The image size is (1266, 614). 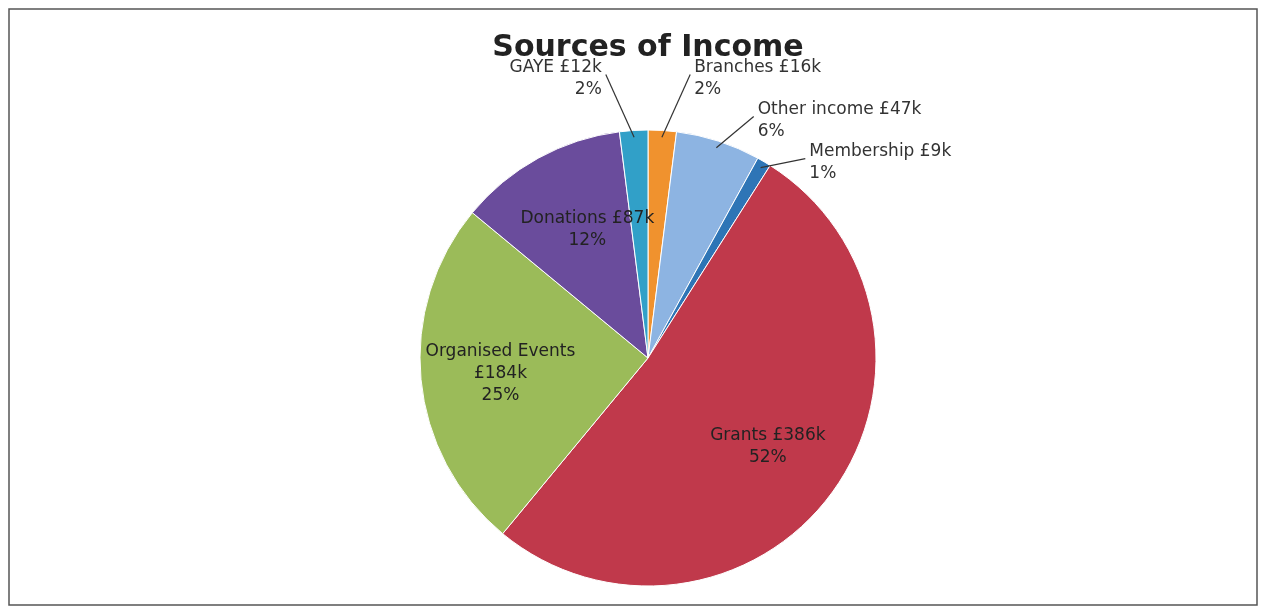 I want to click on slice-label: Membership £9k 1%, so click(x=880, y=160).